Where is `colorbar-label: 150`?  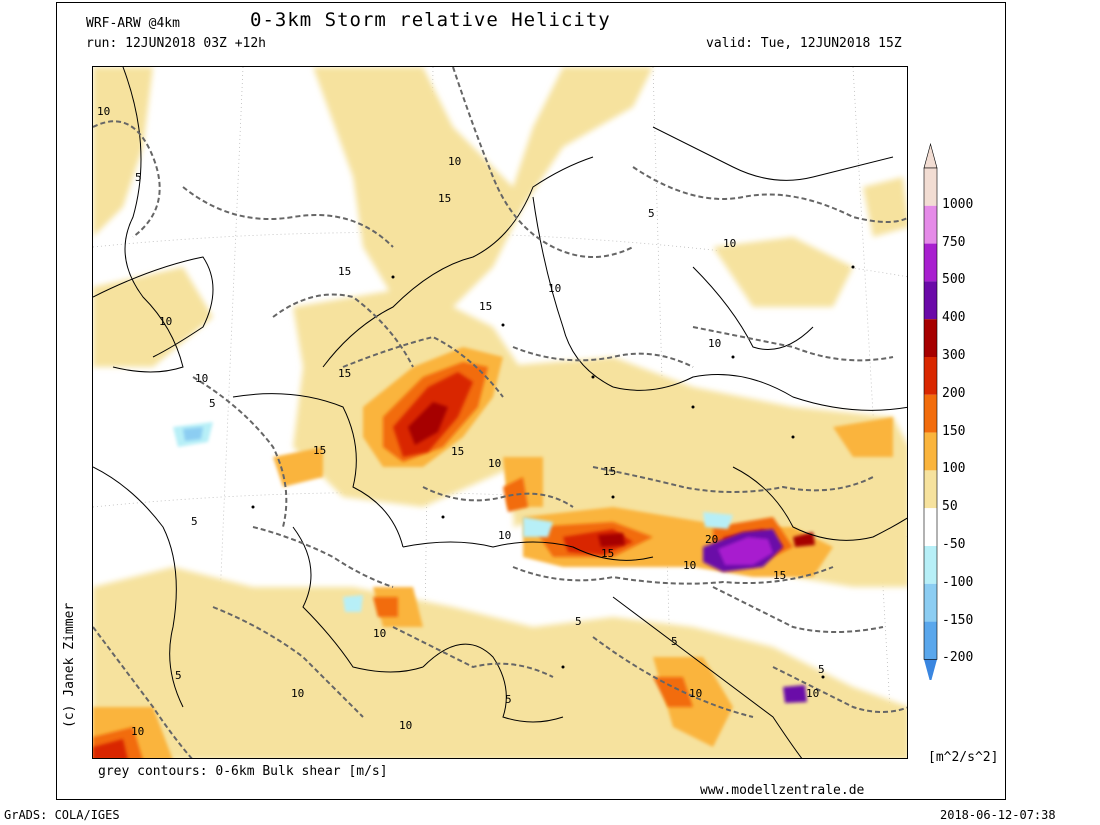
colorbar-label: 150 is located at coordinates (954, 431).